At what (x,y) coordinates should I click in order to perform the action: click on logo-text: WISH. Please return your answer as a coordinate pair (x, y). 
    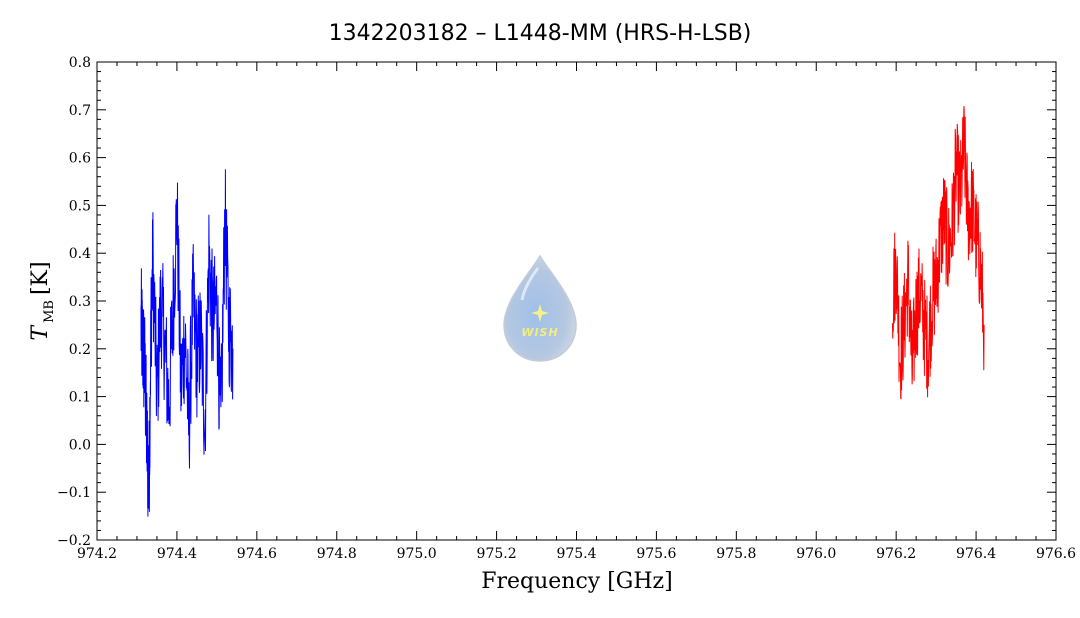
    Looking at the image, I should click on (539, 332).